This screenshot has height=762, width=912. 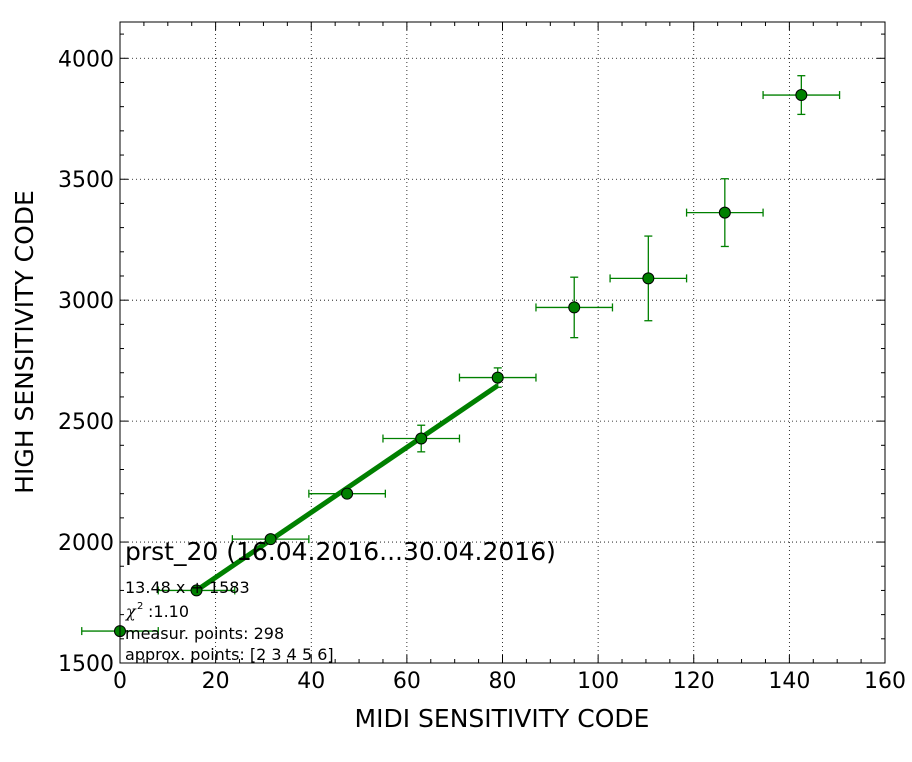 I want to click on approximation-points: approx. points: [2 3 4 5 6], so click(x=229, y=654).